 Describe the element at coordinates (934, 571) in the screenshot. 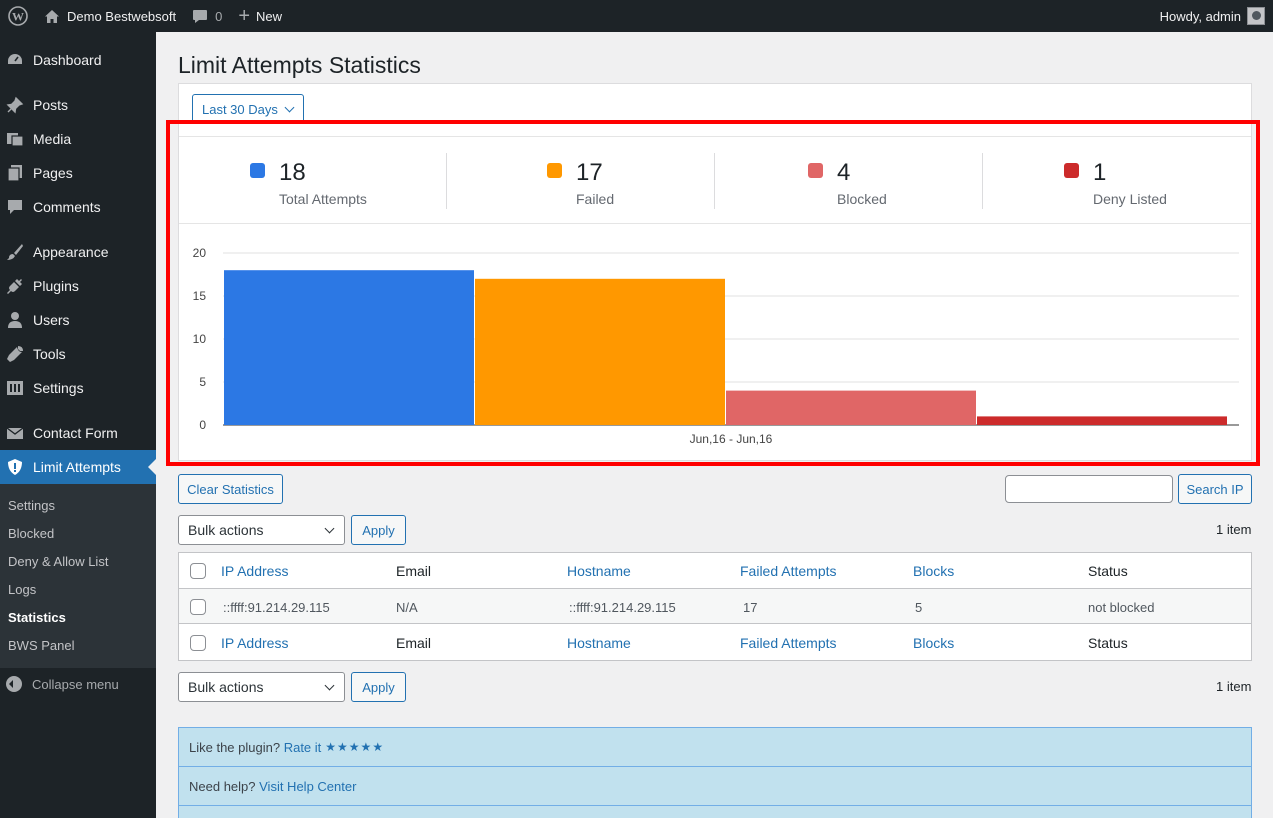

I see `column-header-blocks: Blocks` at that location.